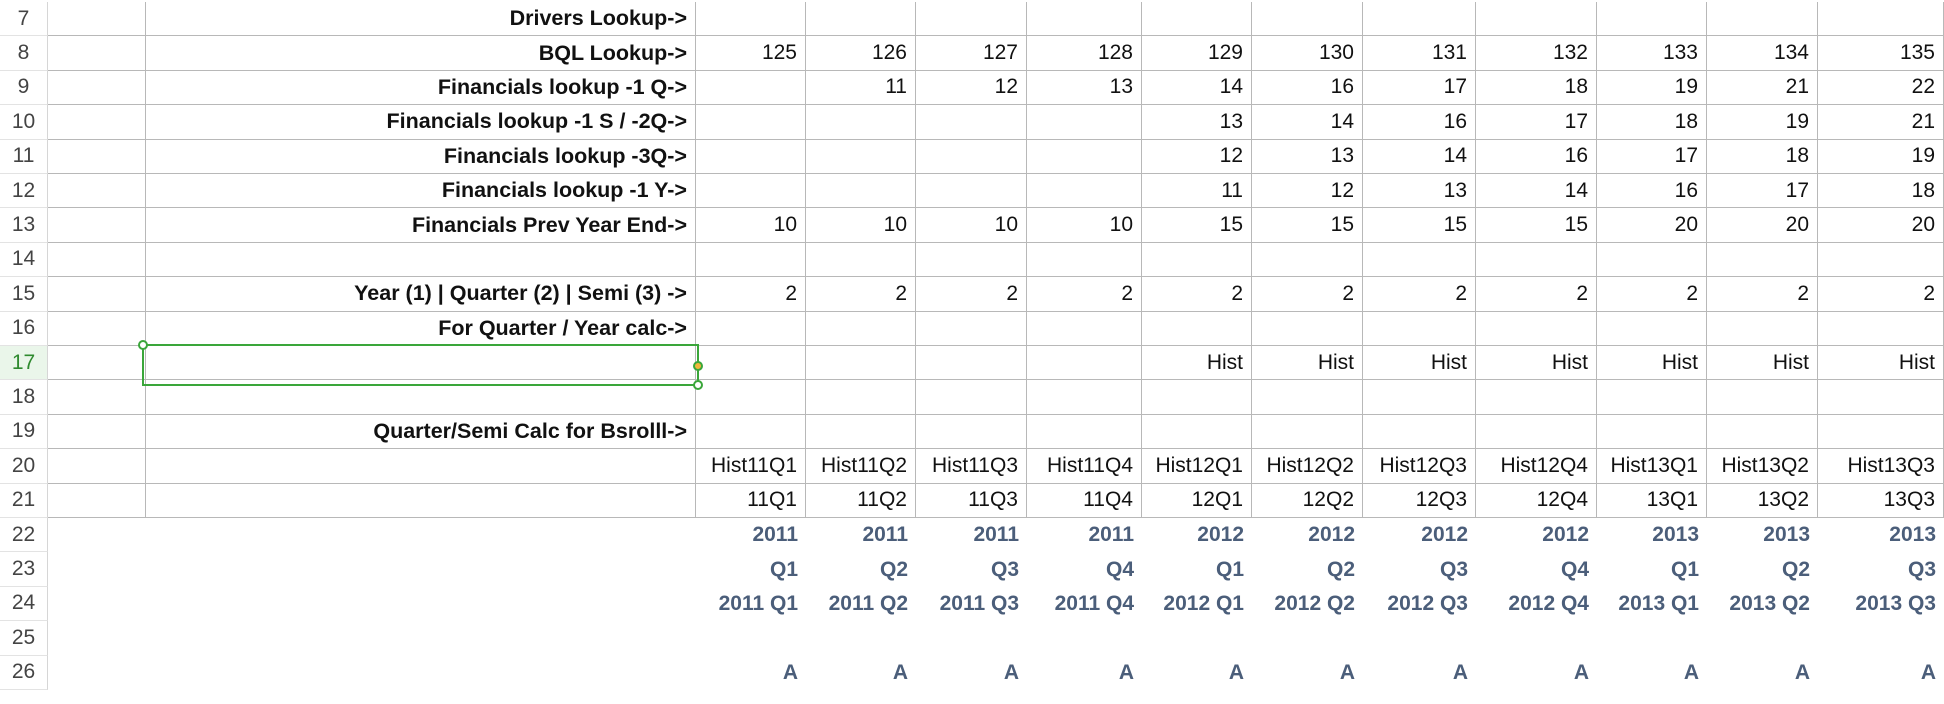  I want to click on data-cell: 13Q1, so click(1652, 500).